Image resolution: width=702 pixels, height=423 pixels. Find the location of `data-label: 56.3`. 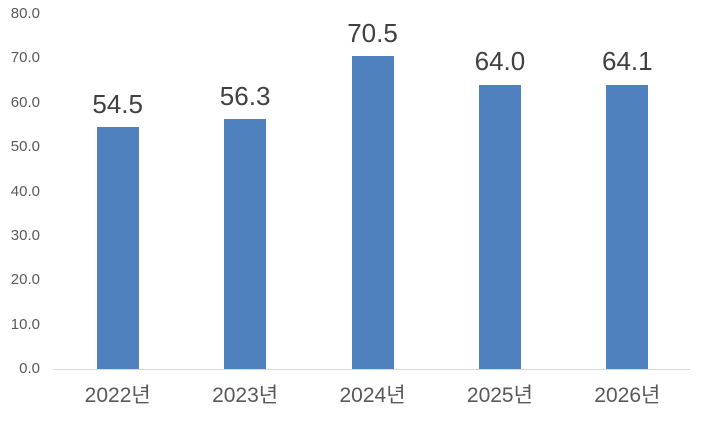

data-label: 56.3 is located at coordinates (245, 95).